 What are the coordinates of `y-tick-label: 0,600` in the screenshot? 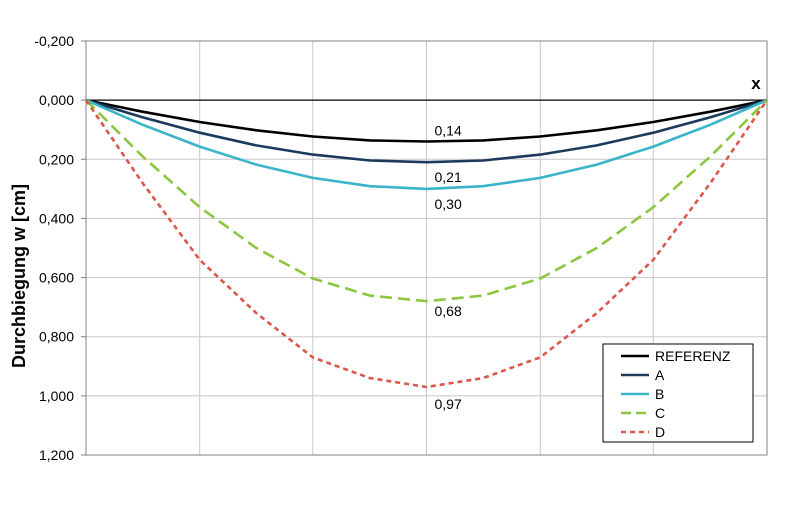 It's located at (56, 278).